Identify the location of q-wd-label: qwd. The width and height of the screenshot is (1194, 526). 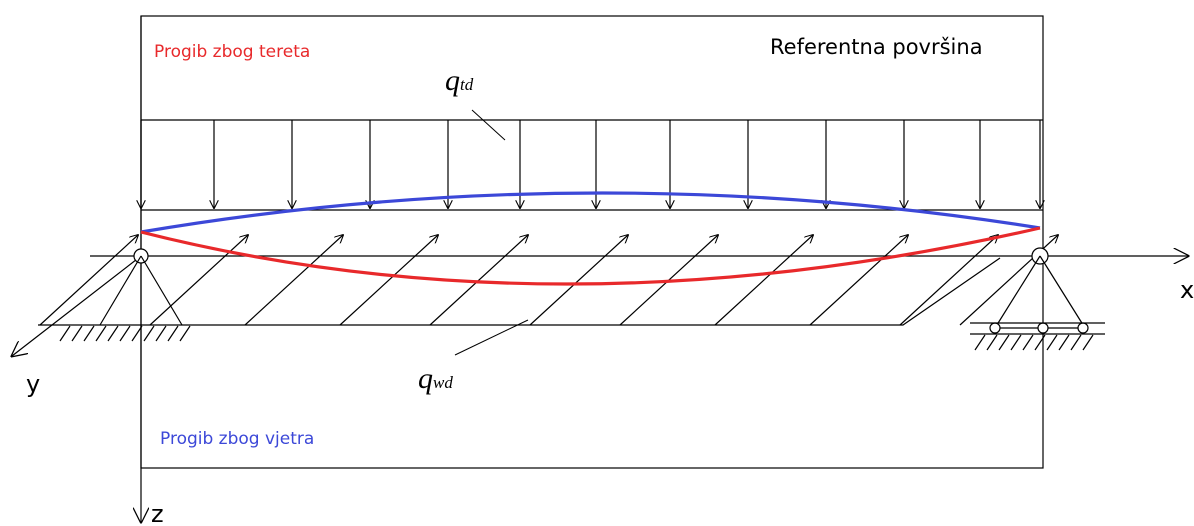
(435, 378).